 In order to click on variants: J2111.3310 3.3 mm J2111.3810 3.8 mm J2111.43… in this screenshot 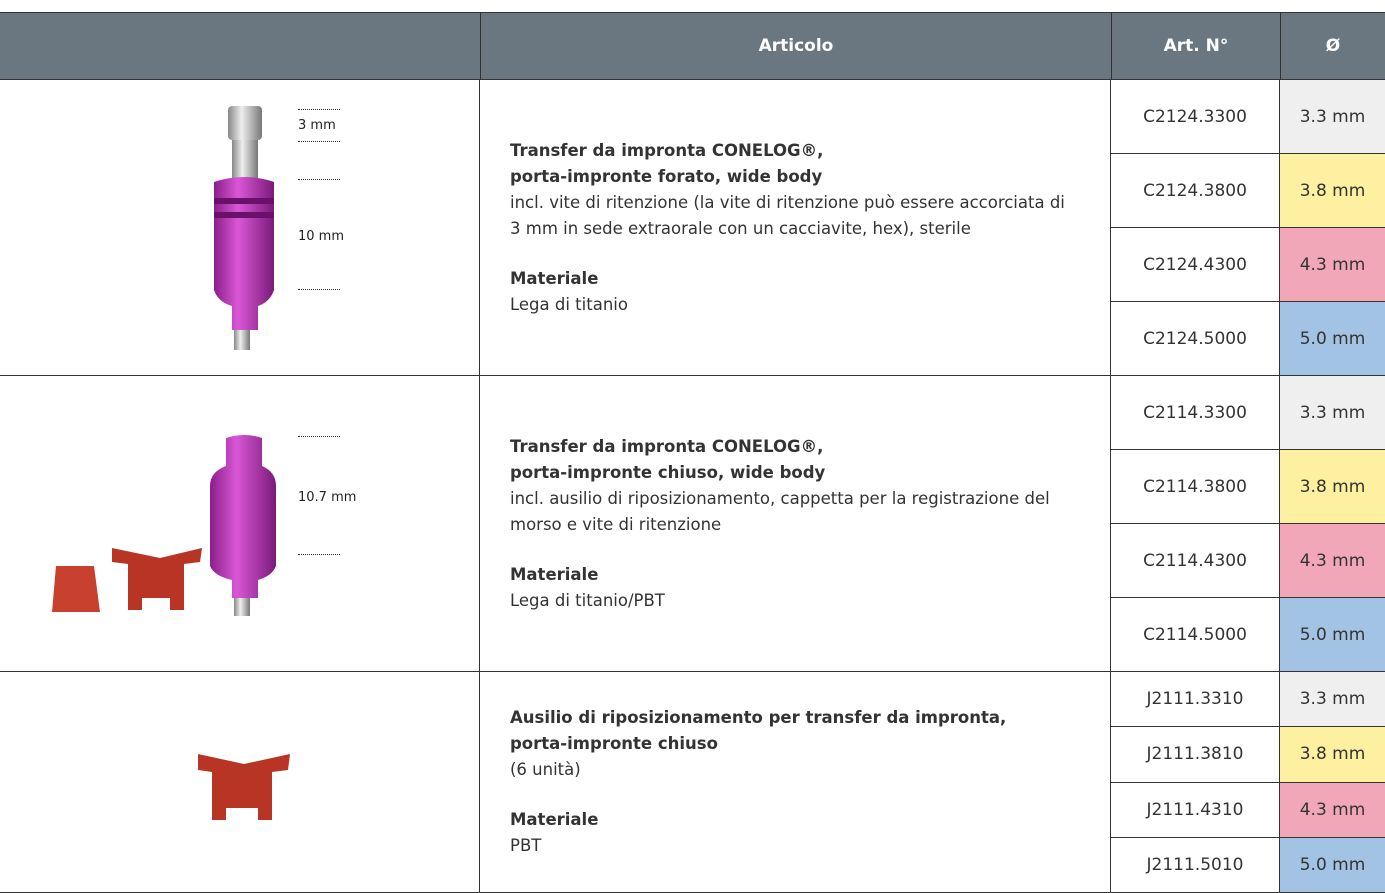, I will do `click(1248, 782)`.